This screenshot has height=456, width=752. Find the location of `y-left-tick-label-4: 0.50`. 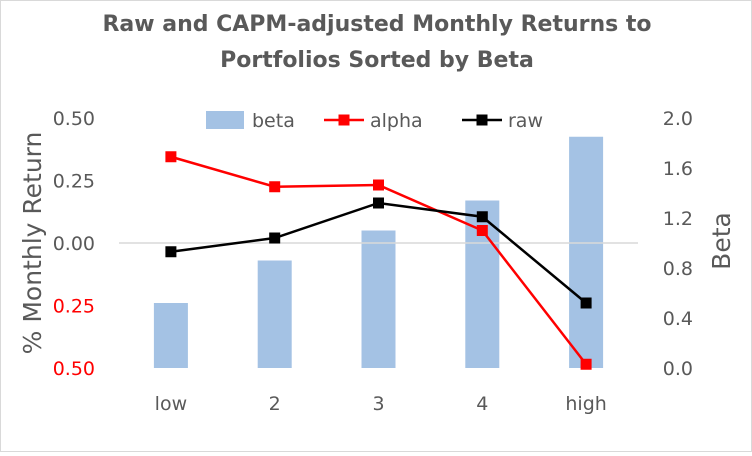

y-left-tick-label-4: 0.50 is located at coordinates (74, 369).